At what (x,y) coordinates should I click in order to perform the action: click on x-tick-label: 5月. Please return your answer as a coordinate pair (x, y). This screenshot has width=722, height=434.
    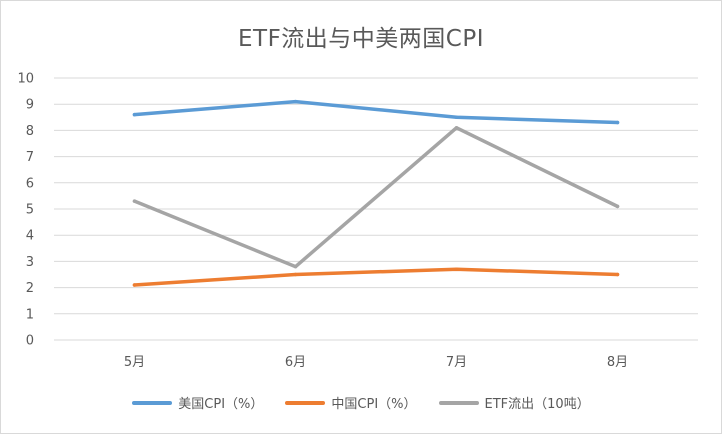
    Looking at the image, I should click on (134, 362).